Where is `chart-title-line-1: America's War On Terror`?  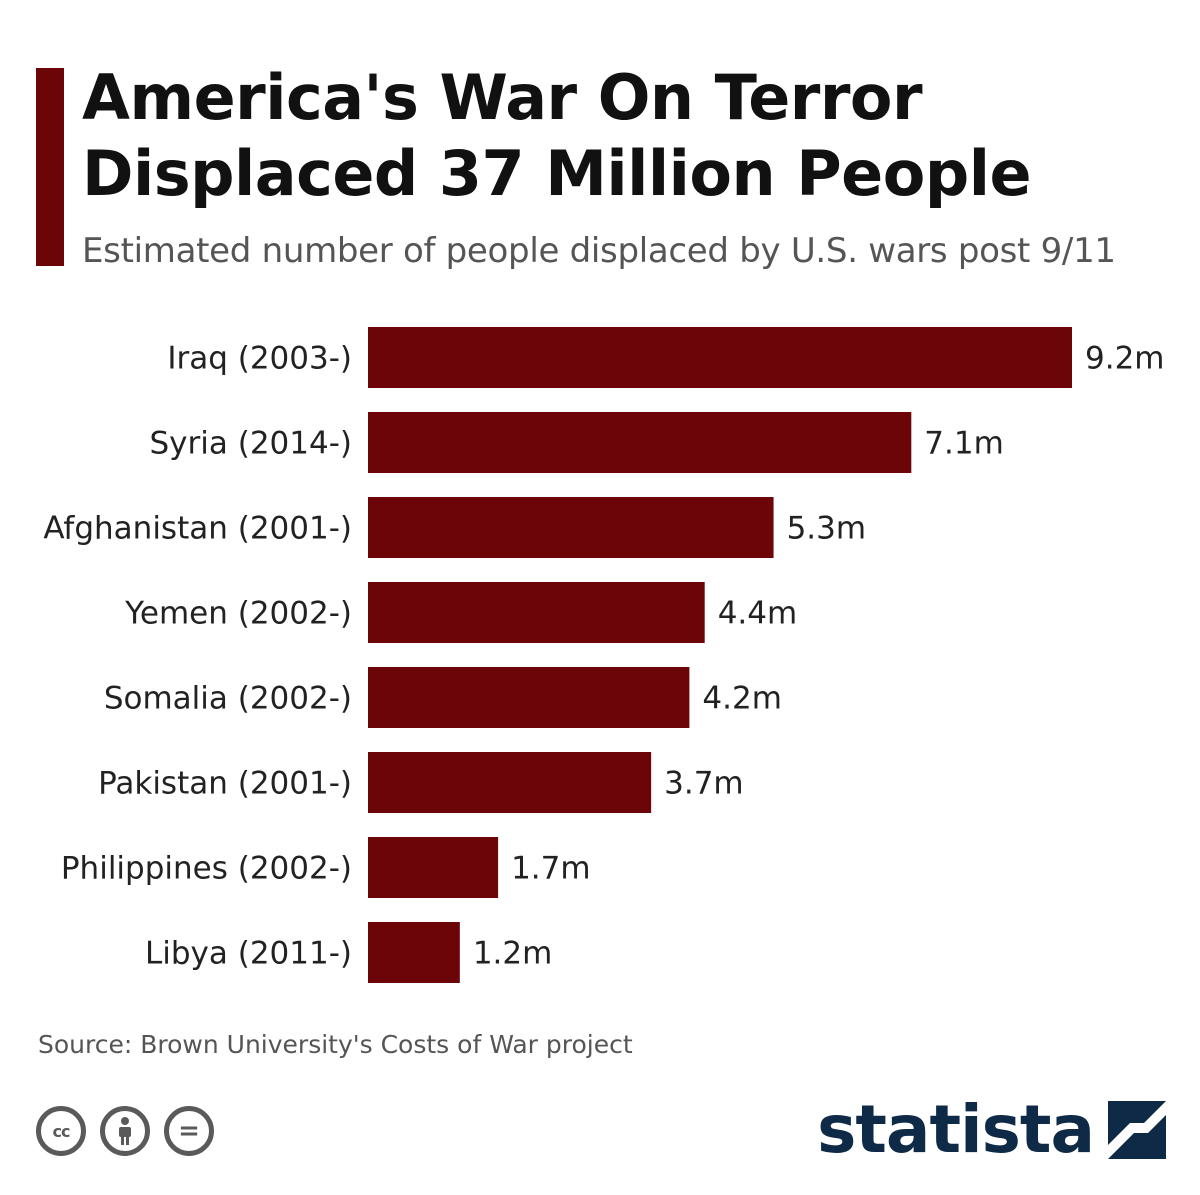 chart-title-line-1: America's War On Terror is located at coordinates (502, 97).